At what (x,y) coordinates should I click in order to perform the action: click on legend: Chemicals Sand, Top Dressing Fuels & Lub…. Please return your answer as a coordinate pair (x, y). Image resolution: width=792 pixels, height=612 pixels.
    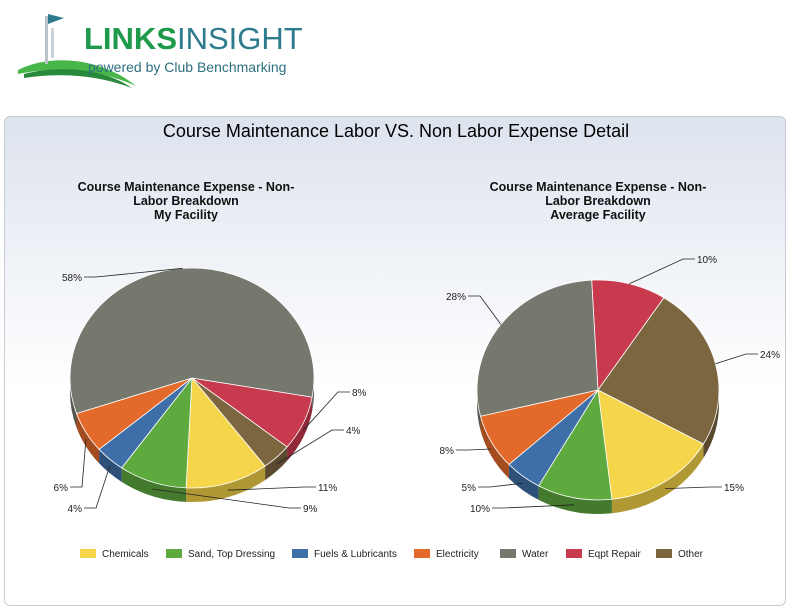
    Looking at the image, I should click on (400, 556).